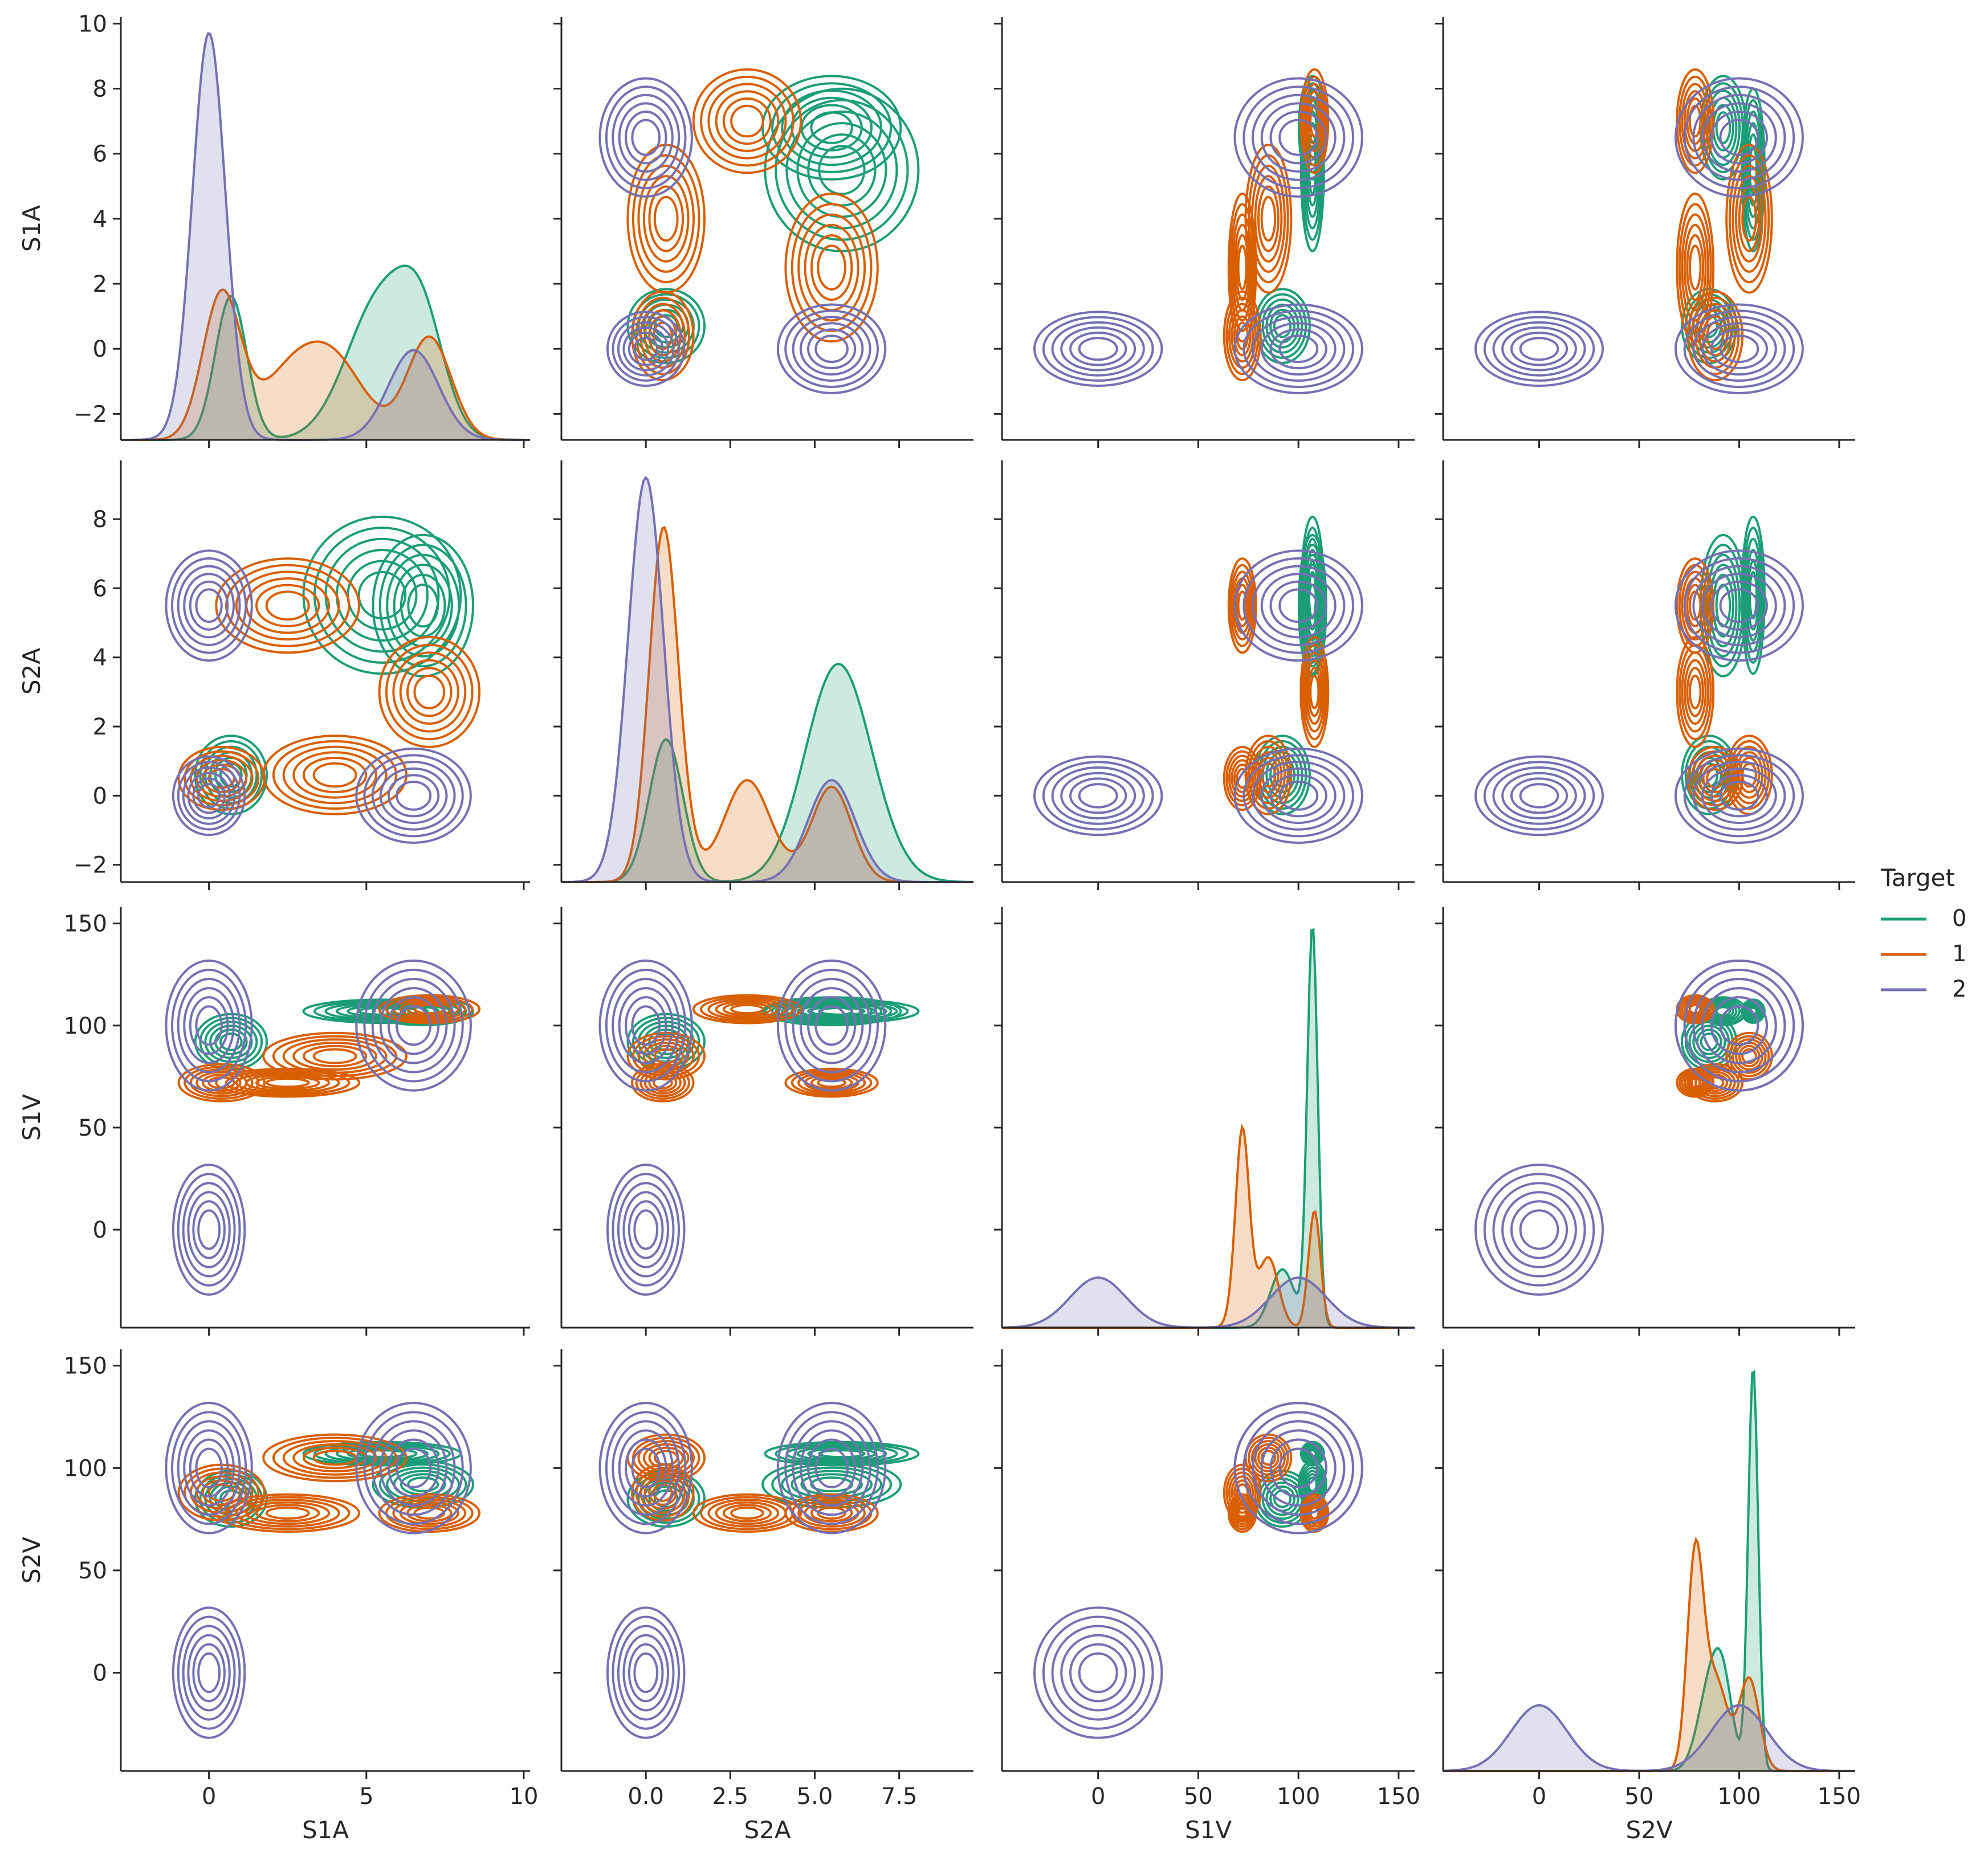  What do you see at coordinates (763, 1597) in the screenshot?
I see `panel-S2V-vs-S2A: 0.0 2.5 5.0 7.5 S2A` at bounding box center [763, 1597].